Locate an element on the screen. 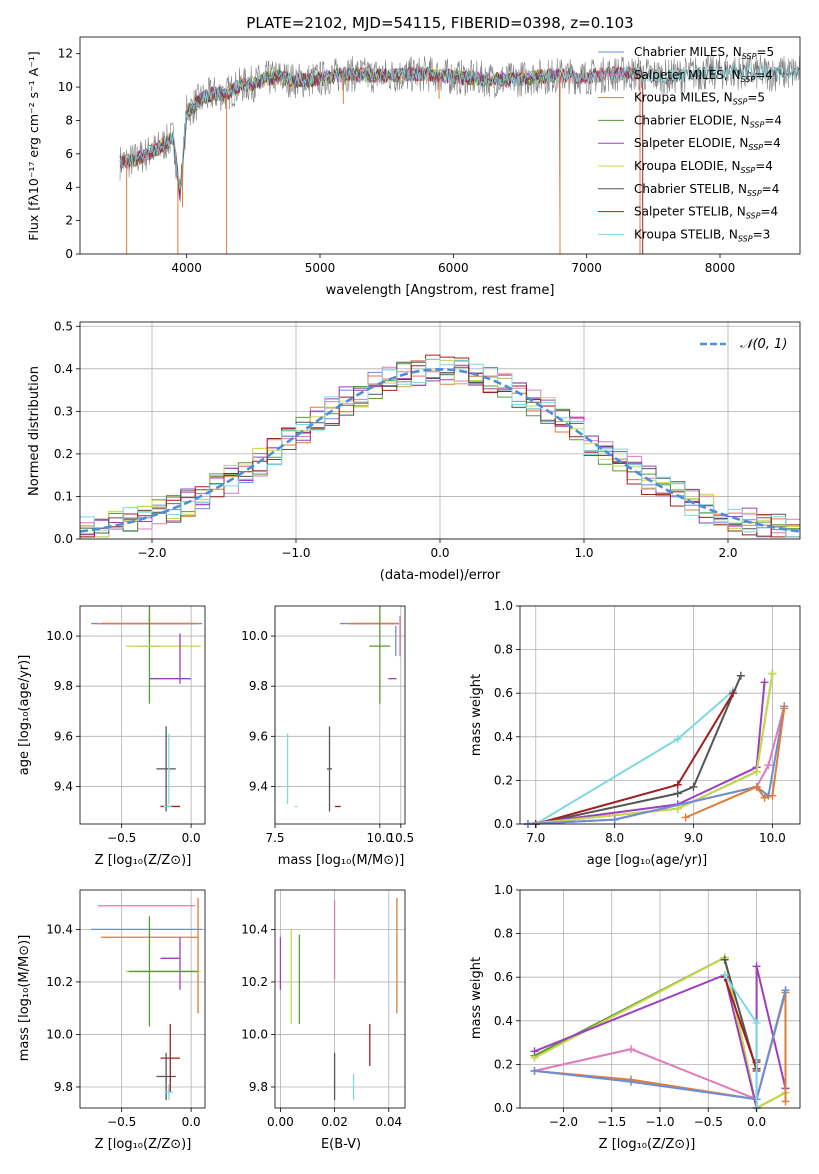  z-age-frame is located at coordinates (142, 715).